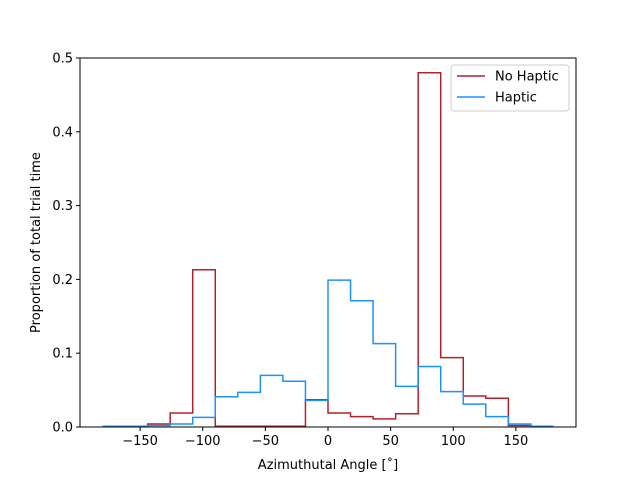 This screenshot has width=640, height=480. Describe the element at coordinates (62, 428) in the screenshot. I see `y-tick-label: 0.0` at that location.